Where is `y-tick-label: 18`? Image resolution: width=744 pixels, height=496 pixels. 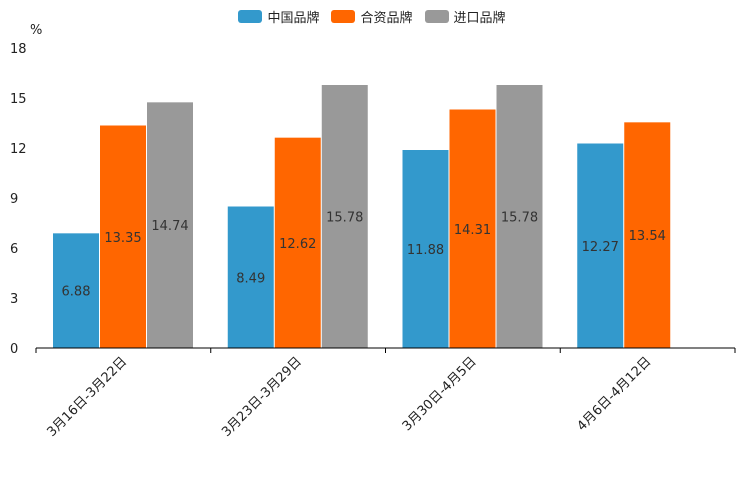 y-tick-label: 18 is located at coordinates (18, 49).